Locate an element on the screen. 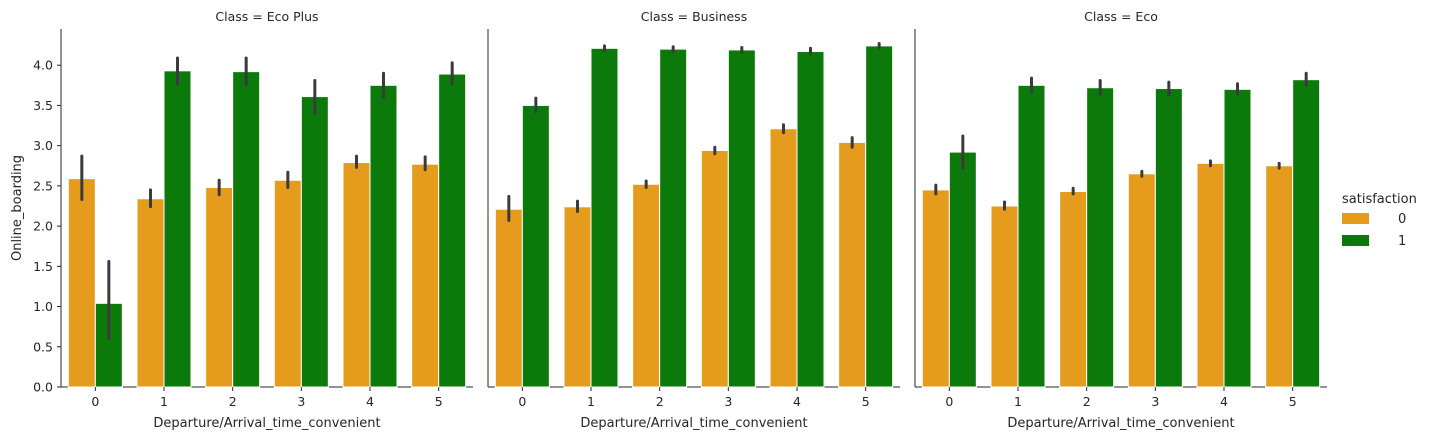 The width and height of the screenshot is (1434, 444). panel-1-x-tick-label: 3 is located at coordinates (301, 401).